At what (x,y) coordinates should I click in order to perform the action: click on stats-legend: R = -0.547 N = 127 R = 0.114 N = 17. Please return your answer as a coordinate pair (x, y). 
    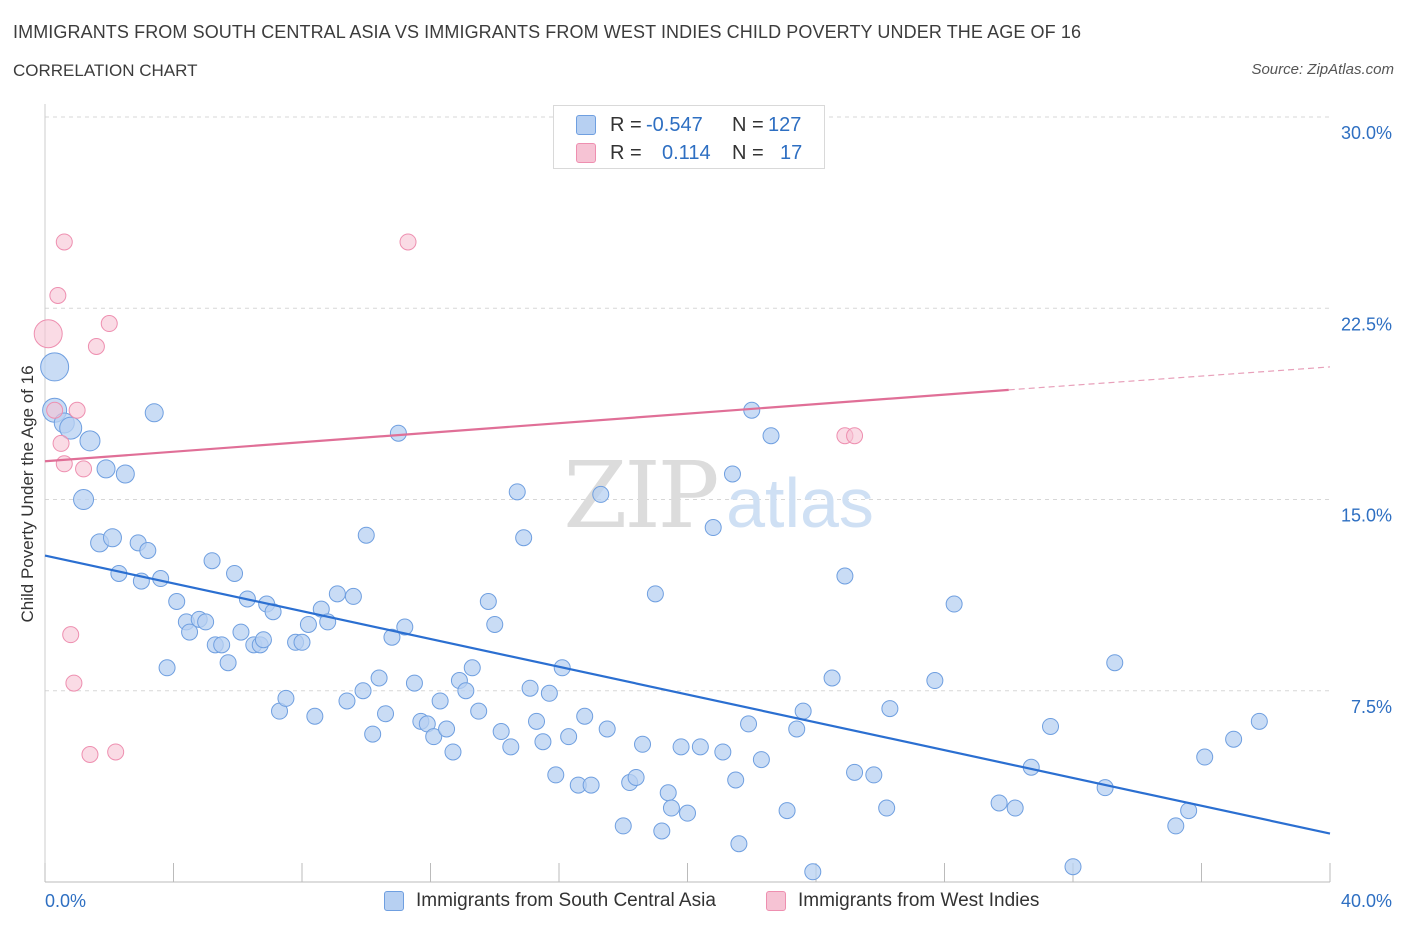
    Looking at the image, I should click on (689, 137).